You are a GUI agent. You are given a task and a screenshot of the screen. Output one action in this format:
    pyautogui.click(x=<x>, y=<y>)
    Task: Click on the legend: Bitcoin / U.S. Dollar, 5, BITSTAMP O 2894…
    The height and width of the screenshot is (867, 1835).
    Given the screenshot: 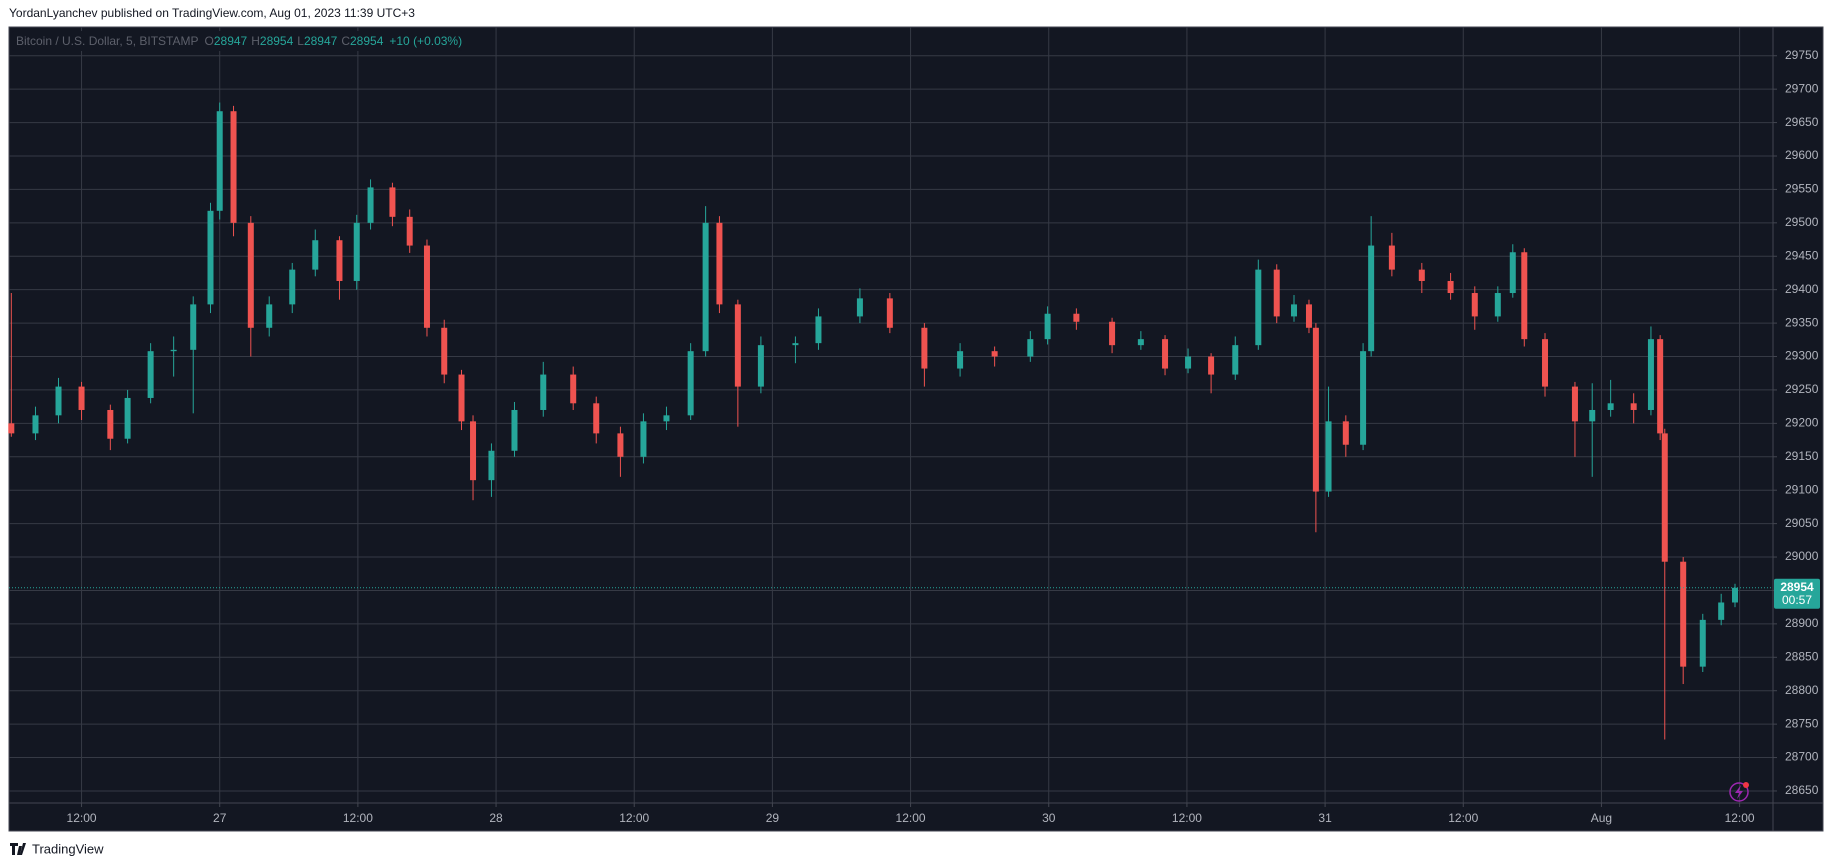 What is the action you would take?
    pyautogui.click(x=237, y=41)
    